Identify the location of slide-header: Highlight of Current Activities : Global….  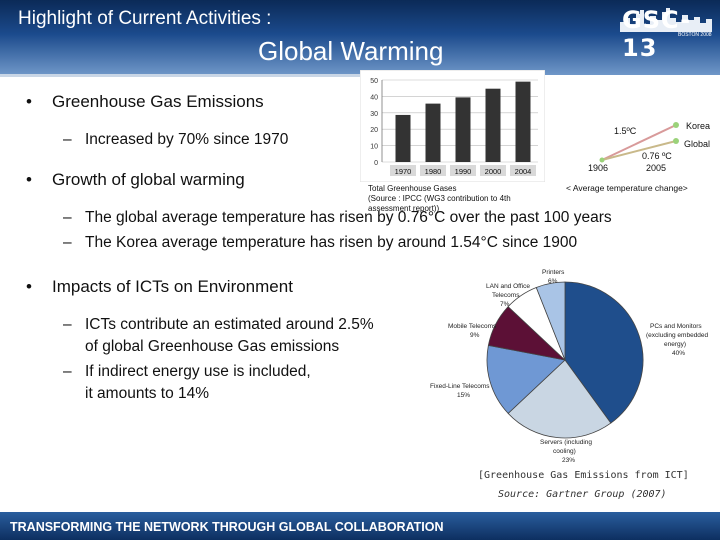
(360, 37).